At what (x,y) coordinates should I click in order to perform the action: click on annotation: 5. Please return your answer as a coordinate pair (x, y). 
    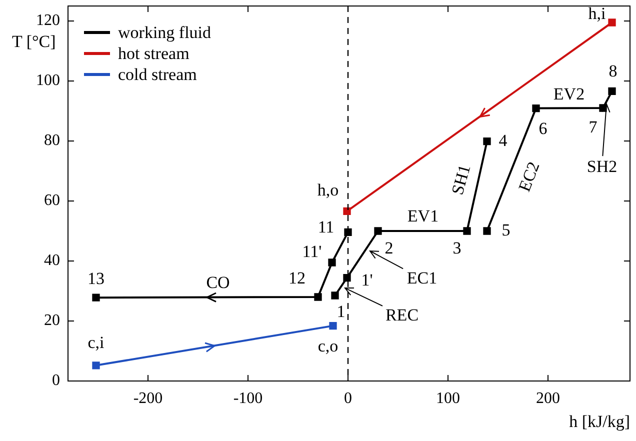
    Looking at the image, I should click on (506, 230).